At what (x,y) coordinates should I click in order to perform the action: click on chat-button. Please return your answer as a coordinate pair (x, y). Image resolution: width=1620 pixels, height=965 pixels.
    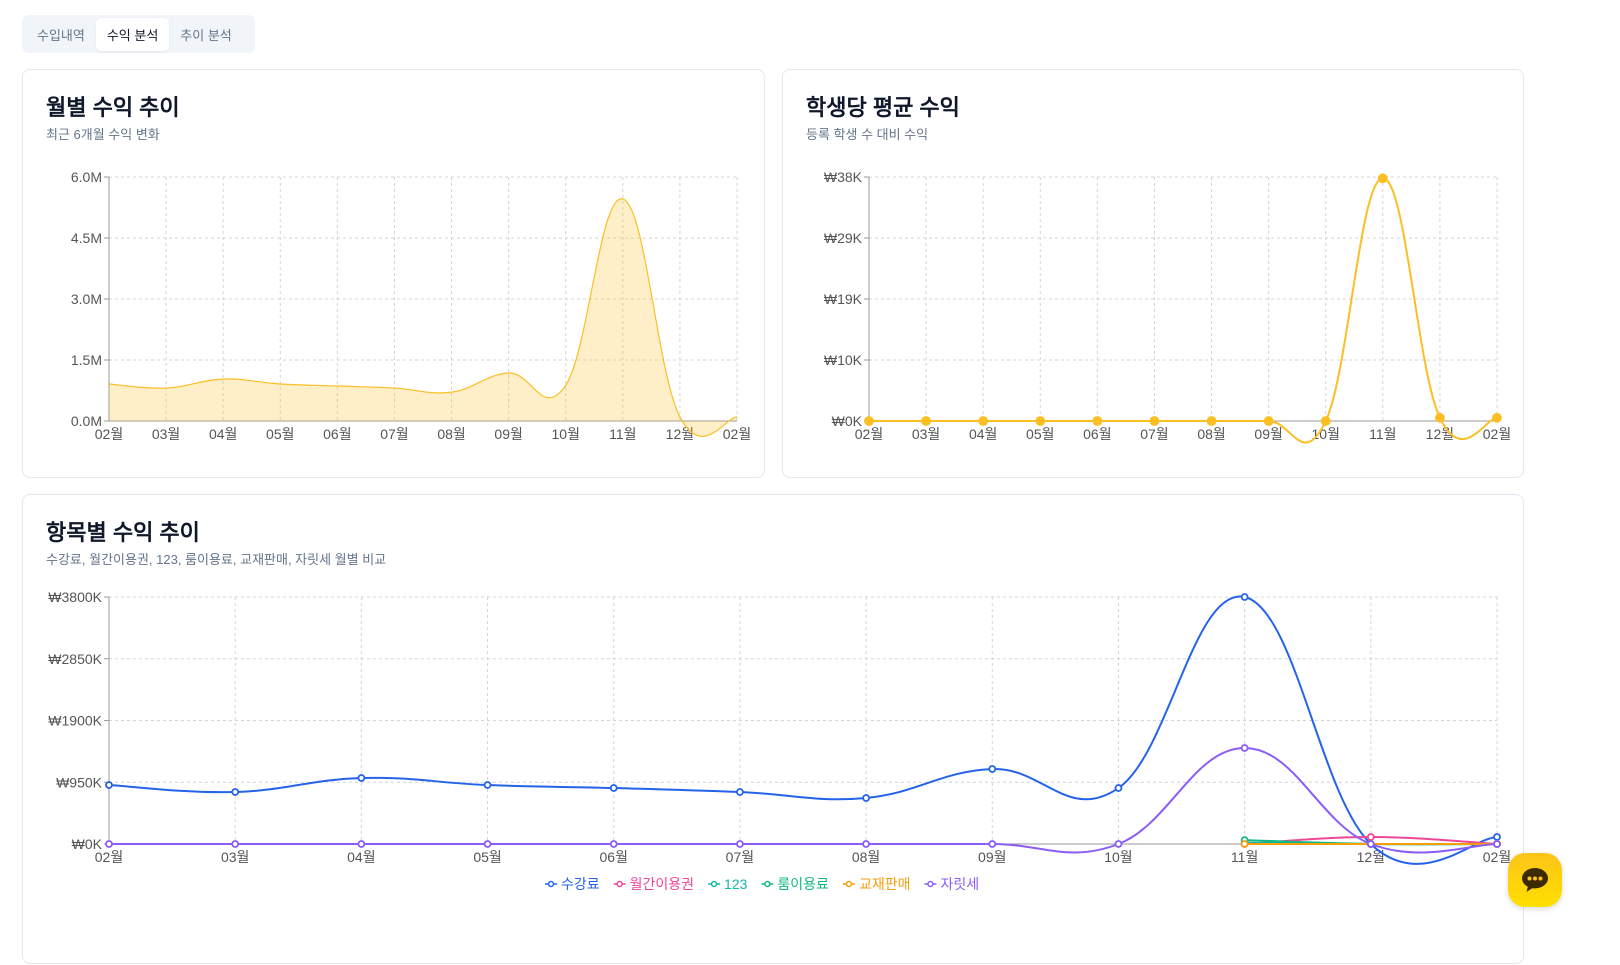
    Looking at the image, I should click on (1535, 880).